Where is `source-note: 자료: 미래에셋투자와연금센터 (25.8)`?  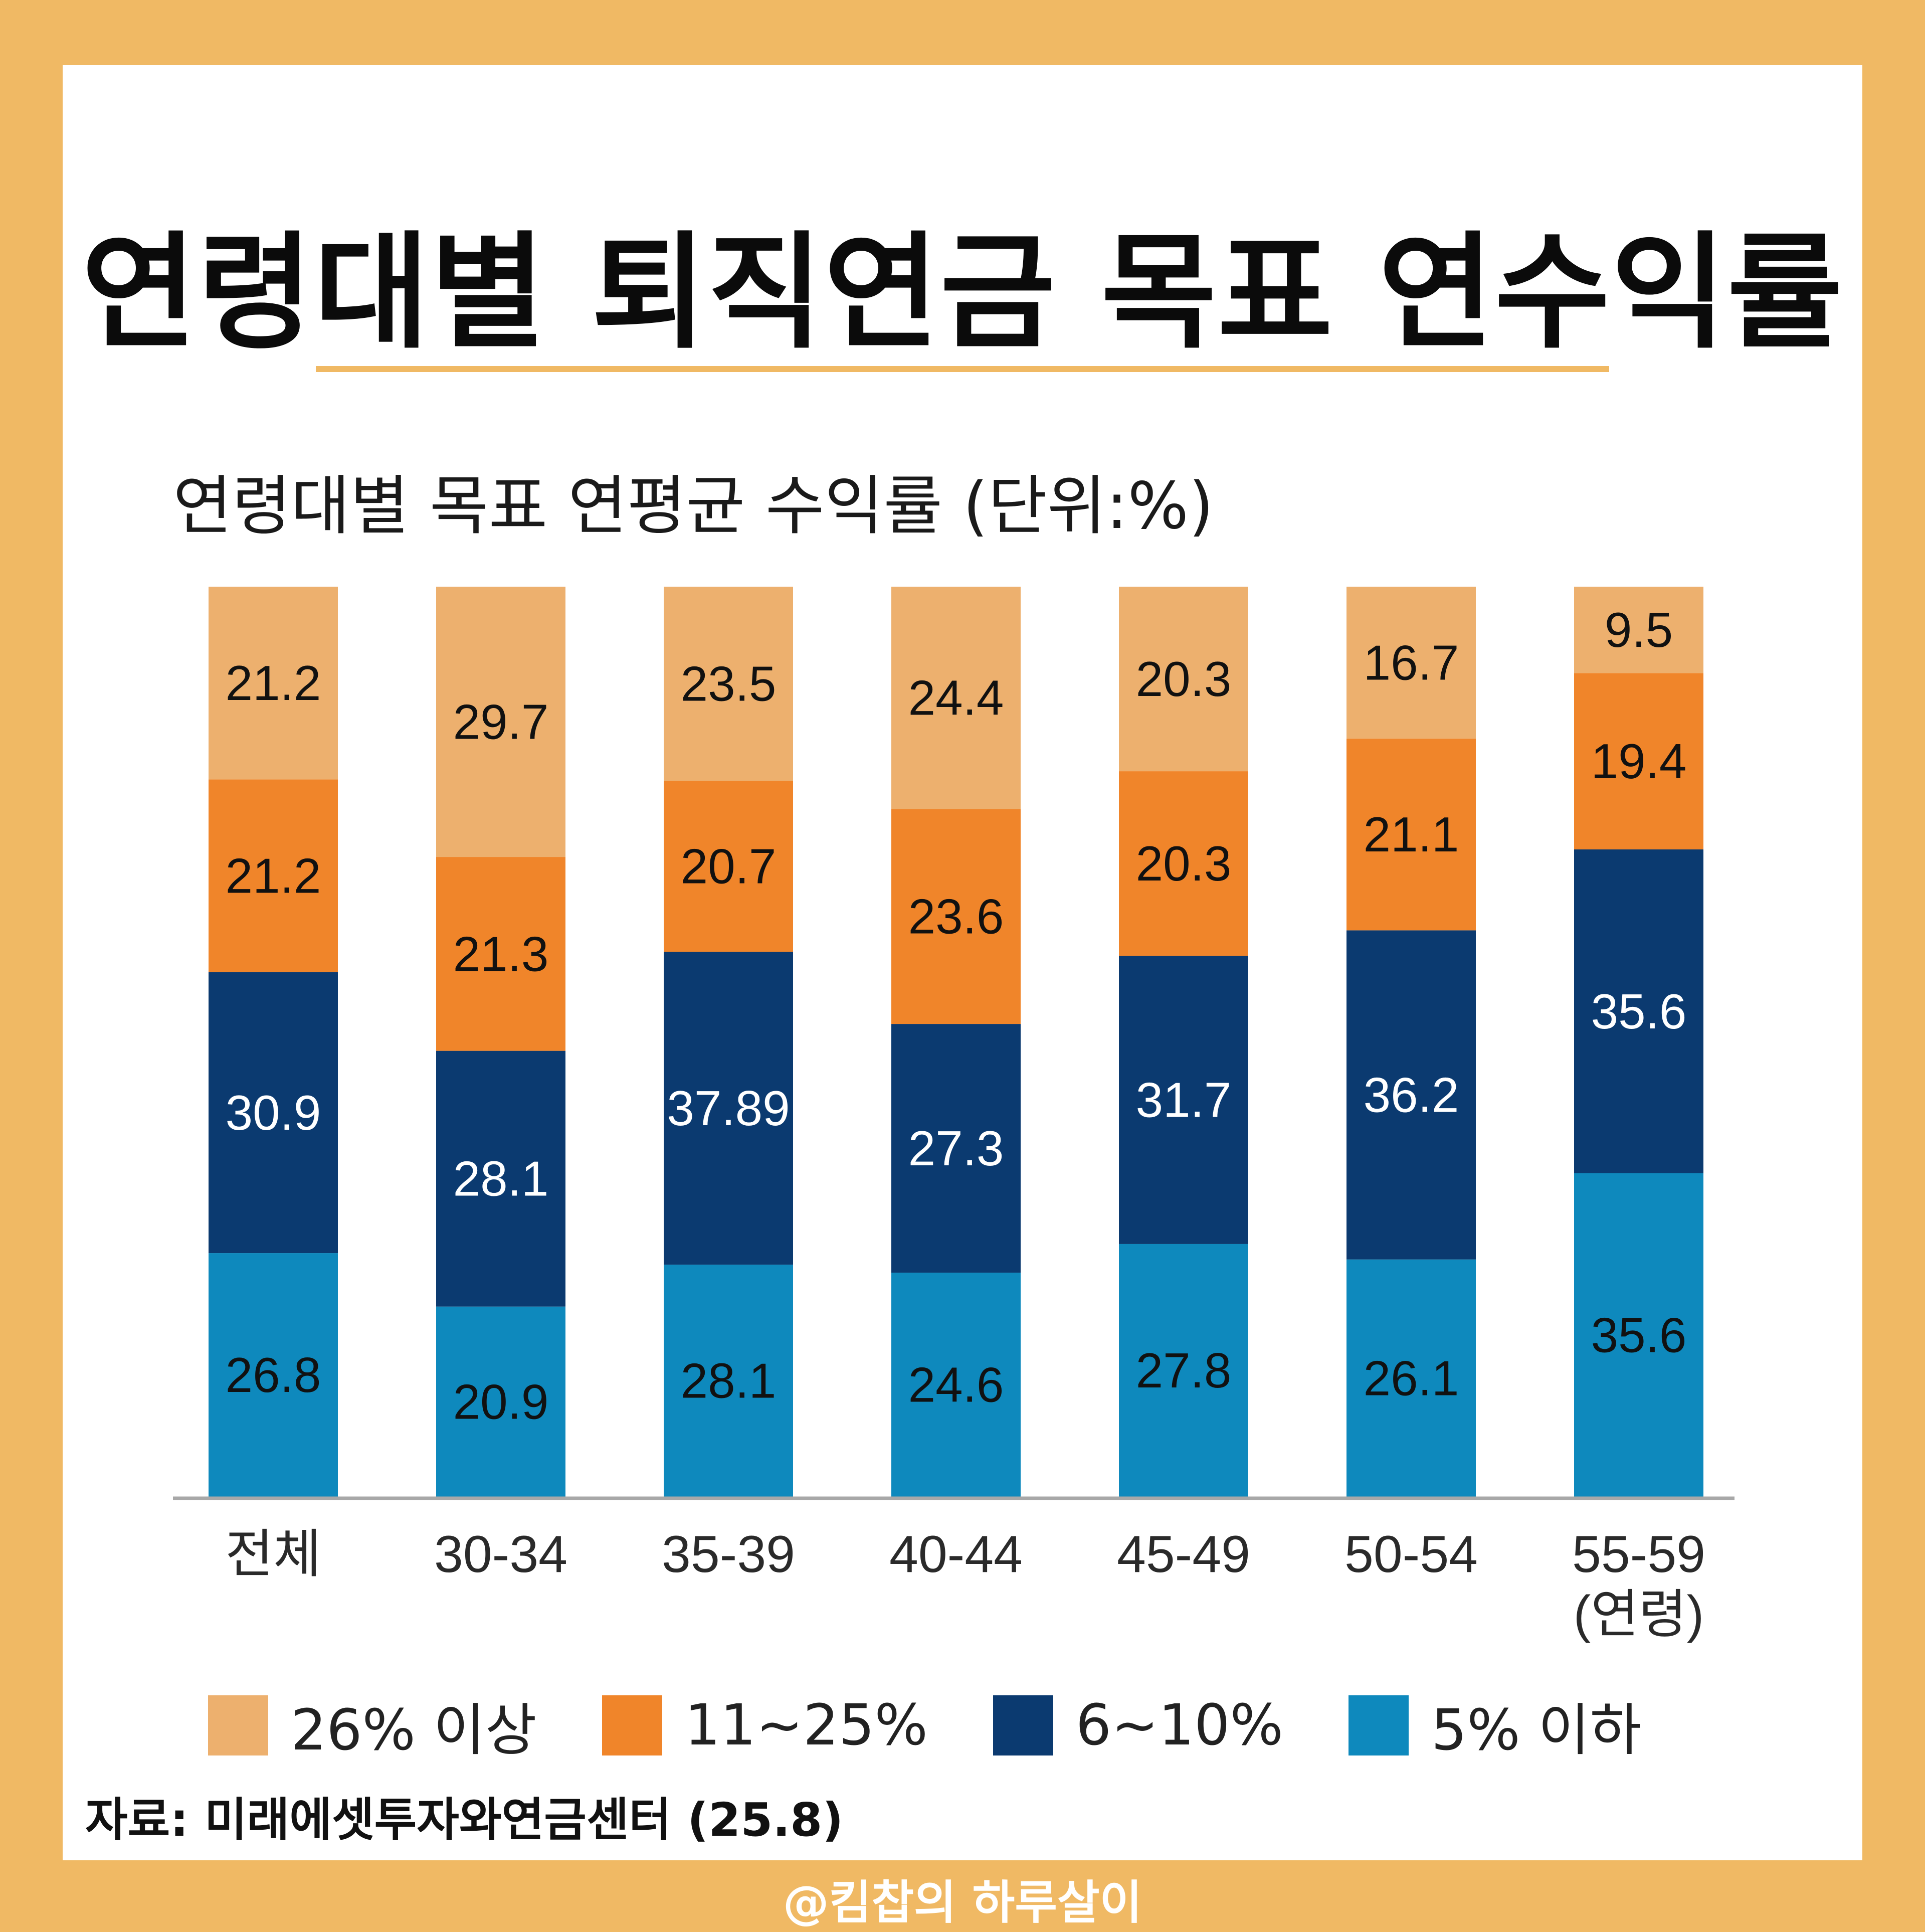
source-note: 자료: 미래에셋투자와연금센터 (25.8) is located at coordinates (464, 1820).